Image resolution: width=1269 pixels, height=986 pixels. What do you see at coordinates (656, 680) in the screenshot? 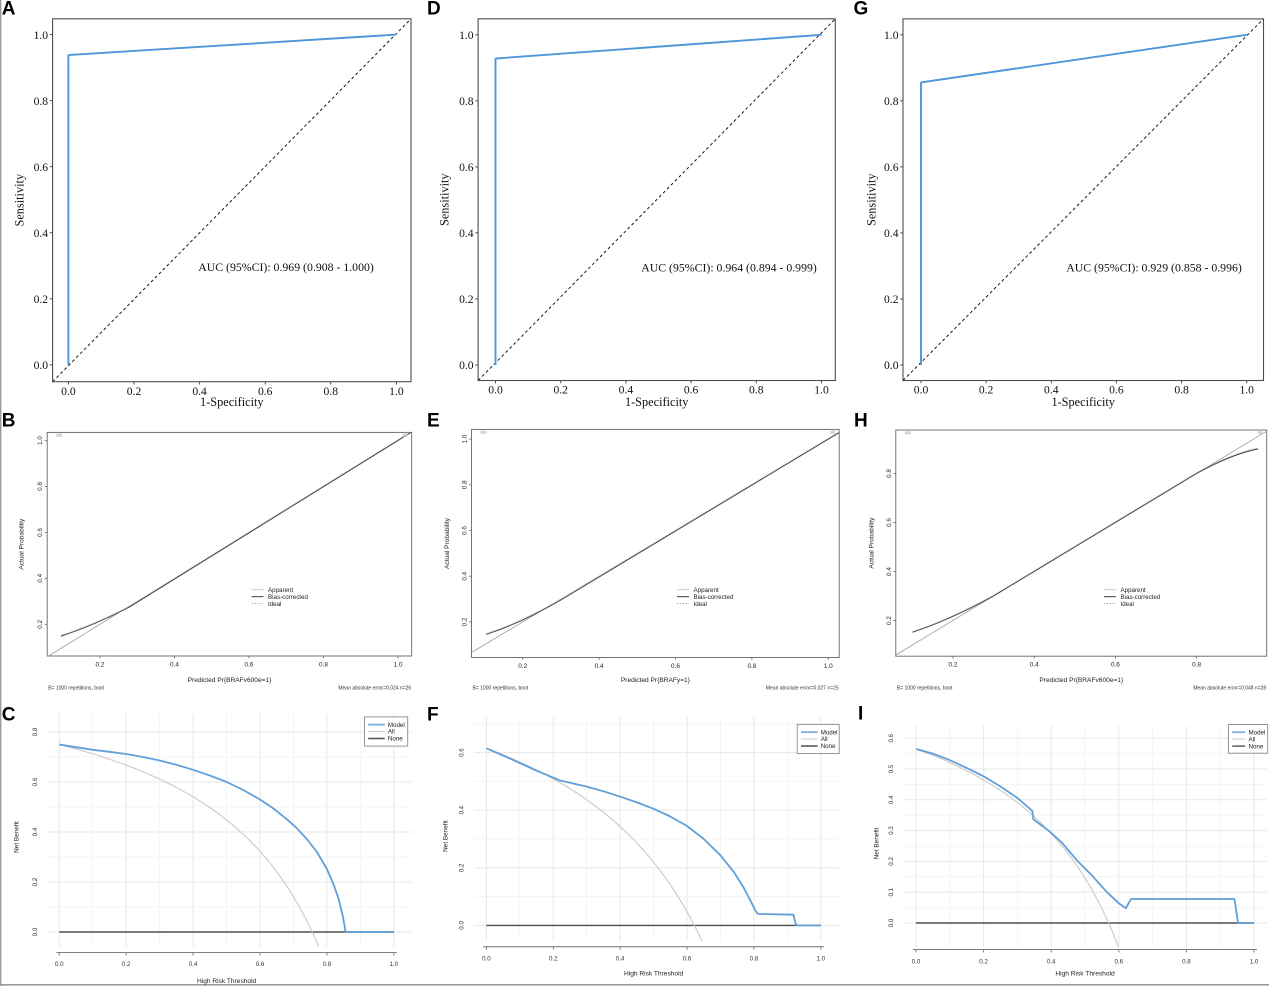
I see `svg-text: Predicted Pr{BRAFy=1}` at bounding box center [656, 680].